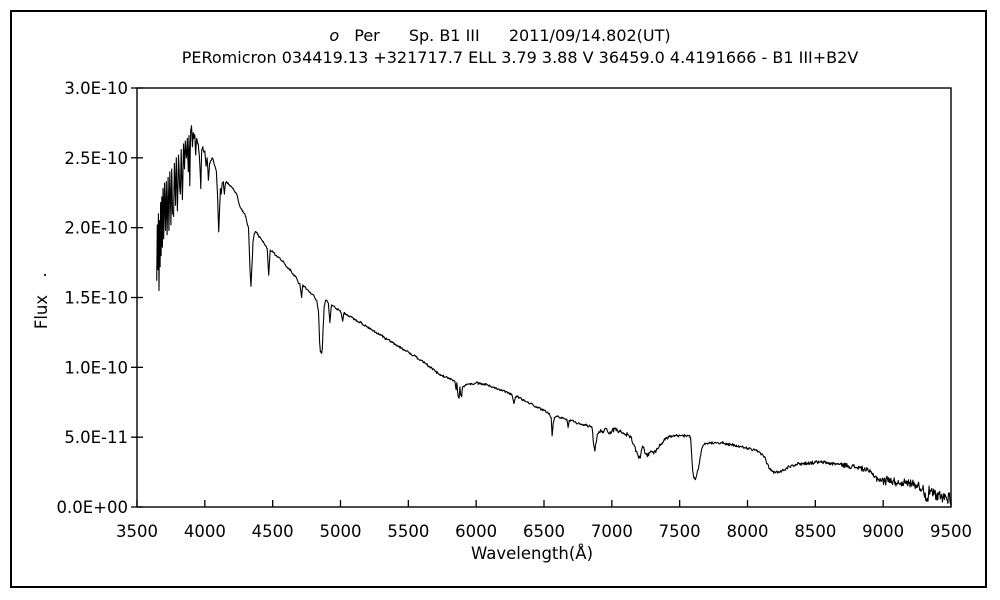  I want to click on svg-text: 2.0E-10, so click(96, 228).